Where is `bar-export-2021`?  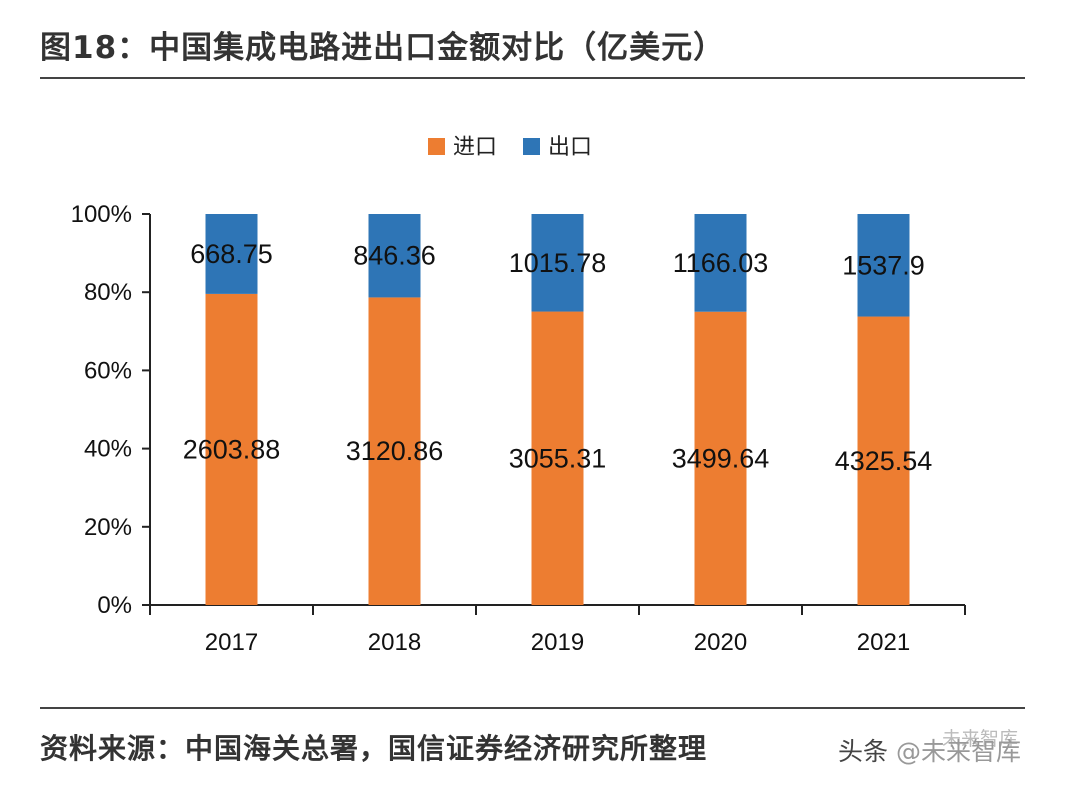 bar-export-2021 is located at coordinates (883, 265).